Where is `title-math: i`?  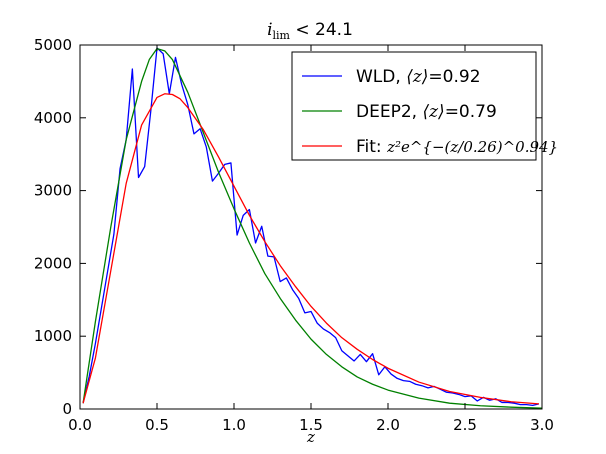 title-math: i is located at coordinates (269, 30).